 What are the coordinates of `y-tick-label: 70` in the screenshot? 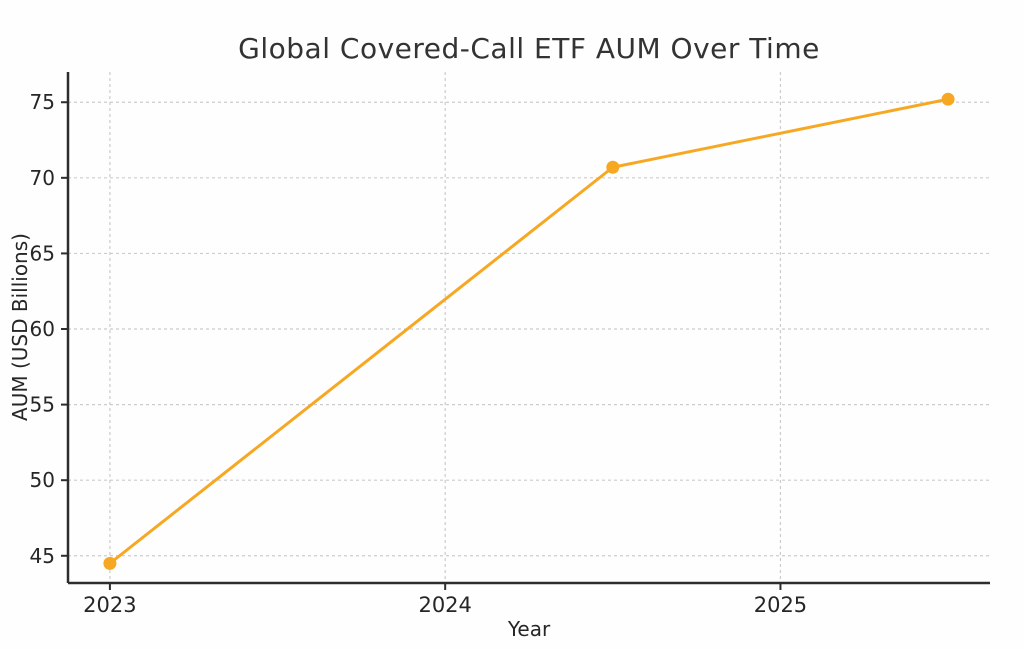 It's located at (42, 178).